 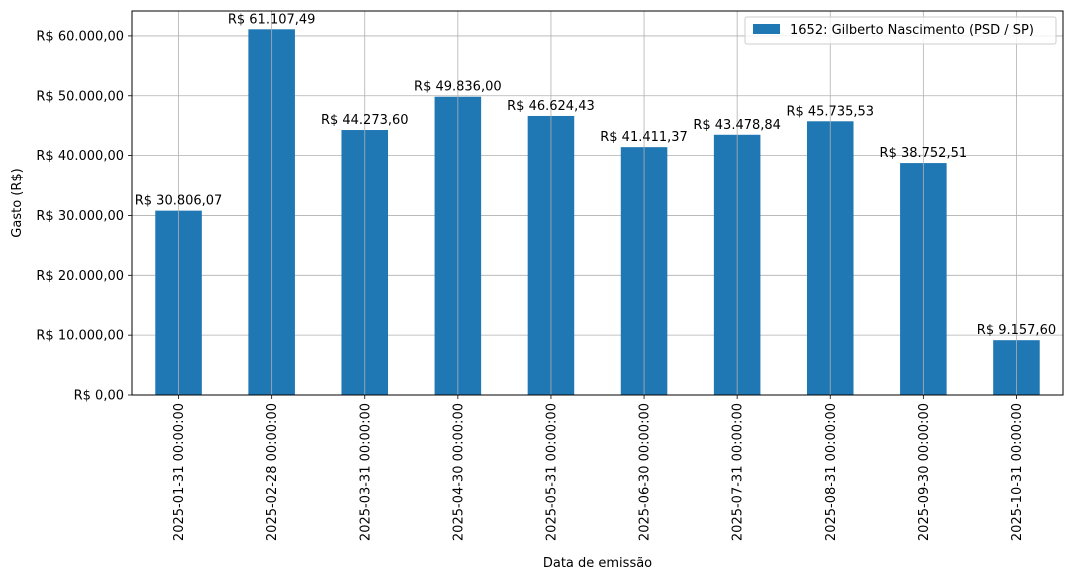 I want to click on bar-value-label: R$ 45.735,53, so click(x=830, y=111).